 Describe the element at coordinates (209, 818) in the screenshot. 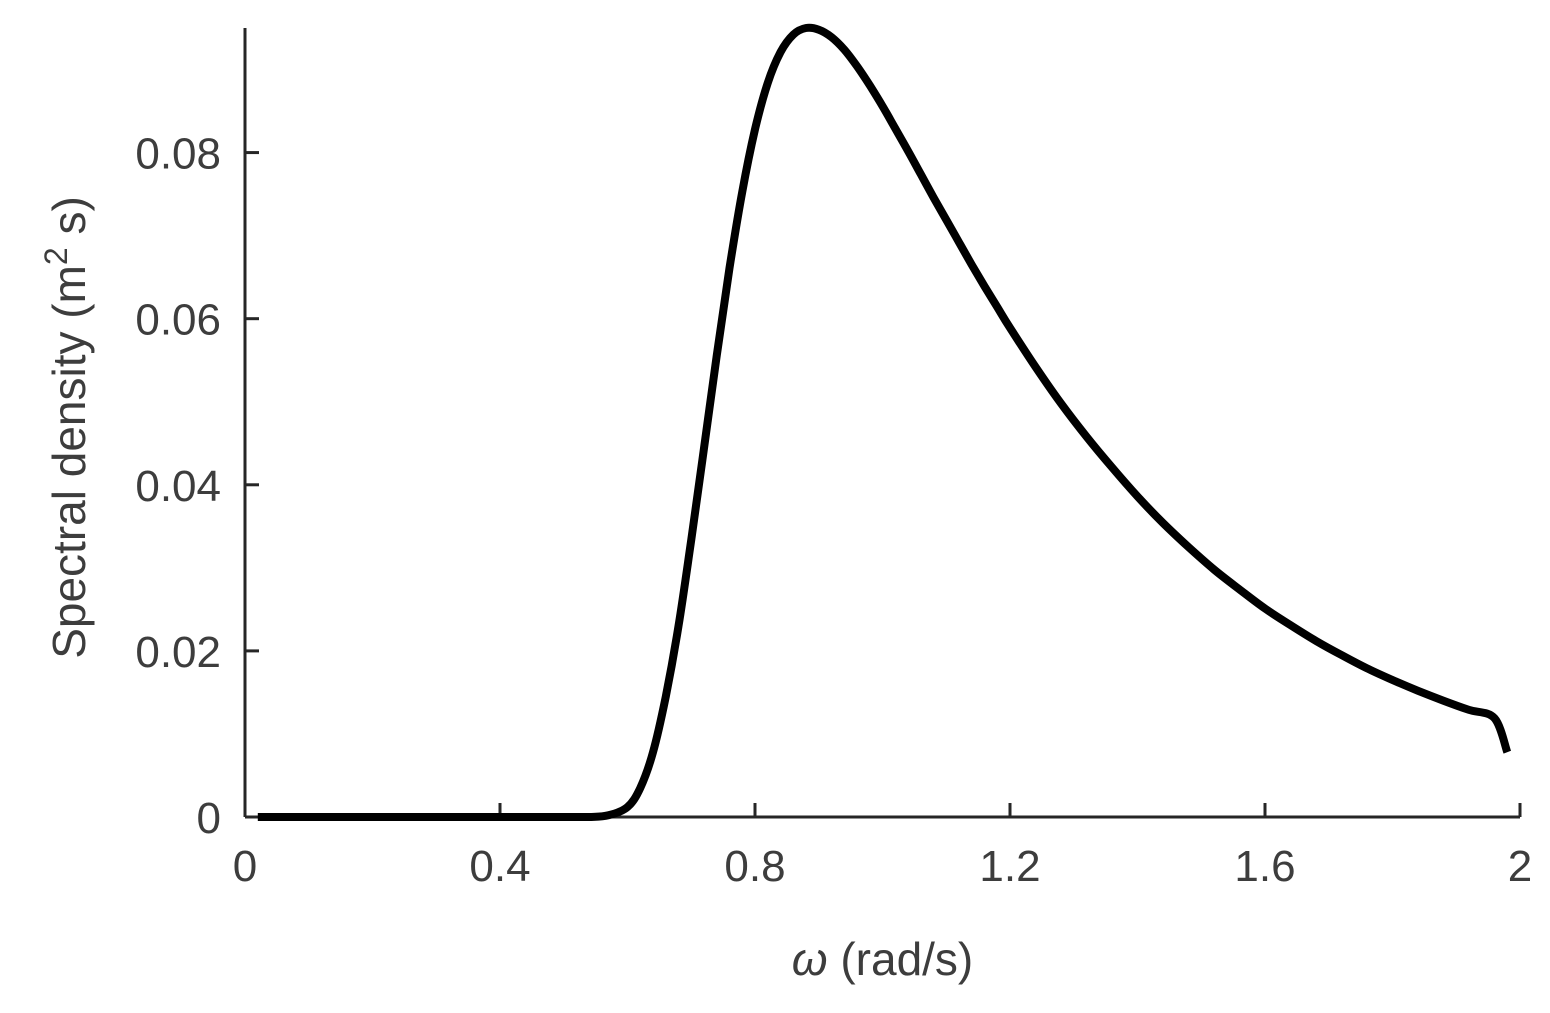

I see `y-tick-label: 0` at that location.